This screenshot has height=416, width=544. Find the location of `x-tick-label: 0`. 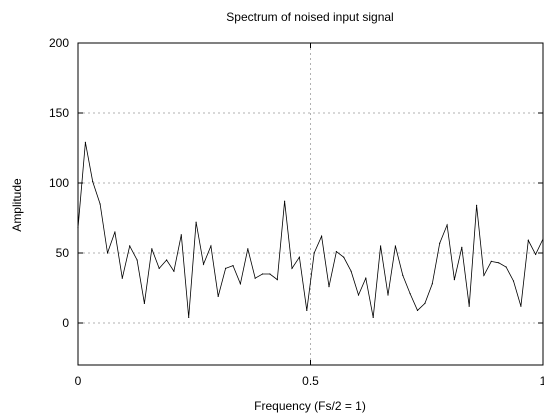

x-tick-label: 0 is located at coordinates (78, 381).